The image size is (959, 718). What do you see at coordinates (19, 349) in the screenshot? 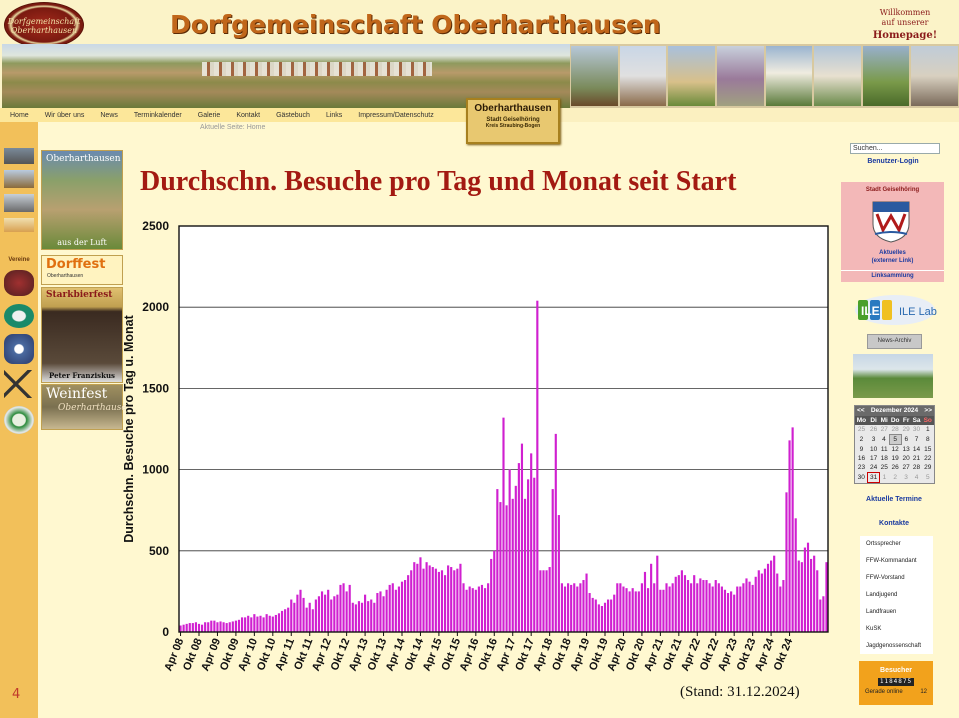
I see `crest-kusk-icon` at bounding box center [19, 349].